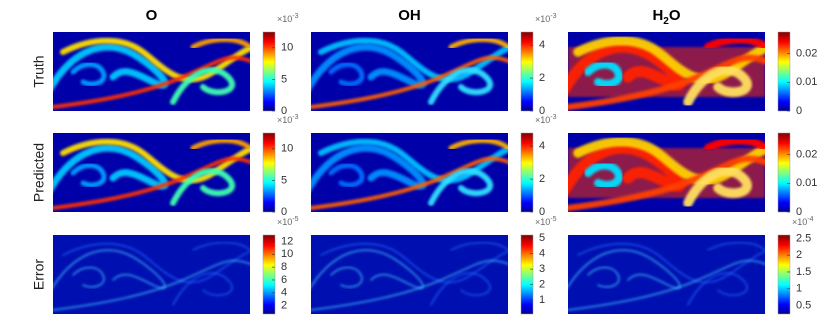  Describe the element at coordinates (666, 17) in the screenshot. I see `column-title: H2O` at that location.